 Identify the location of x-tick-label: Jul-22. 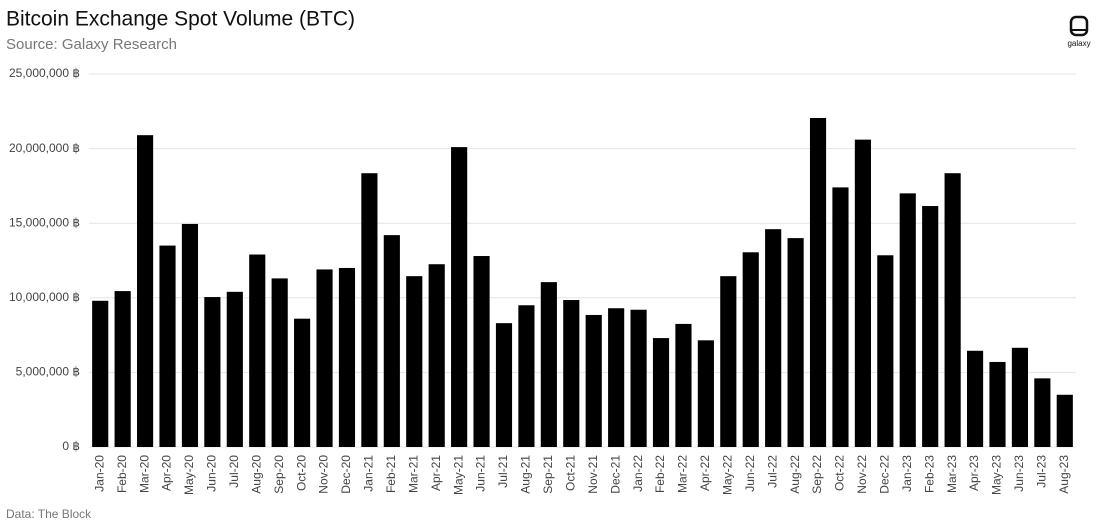
(772, 471).